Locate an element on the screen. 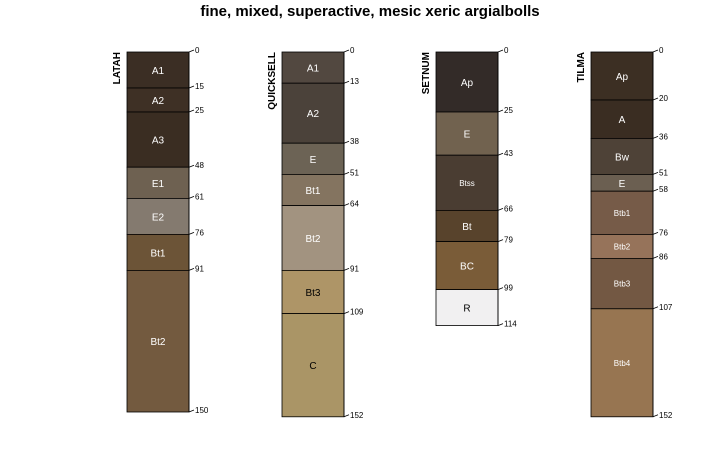 The height and width of the screenshot is (455, 725). horizon-setnum-e is located at coordinates (467, 133).